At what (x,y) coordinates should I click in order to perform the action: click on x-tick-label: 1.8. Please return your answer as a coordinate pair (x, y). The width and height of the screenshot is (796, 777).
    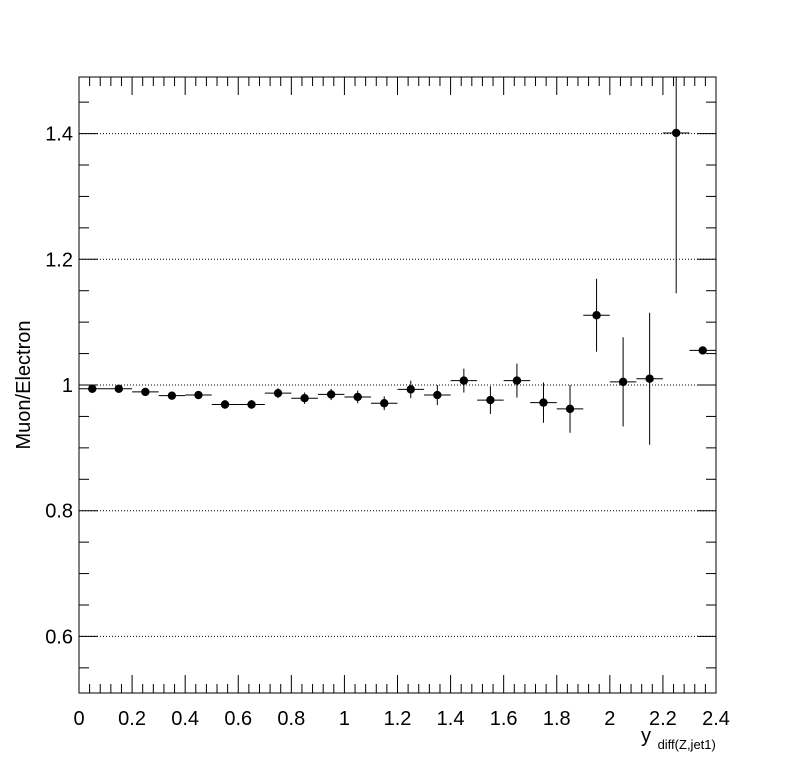
    Looking at the image, I should click on (557, 719).